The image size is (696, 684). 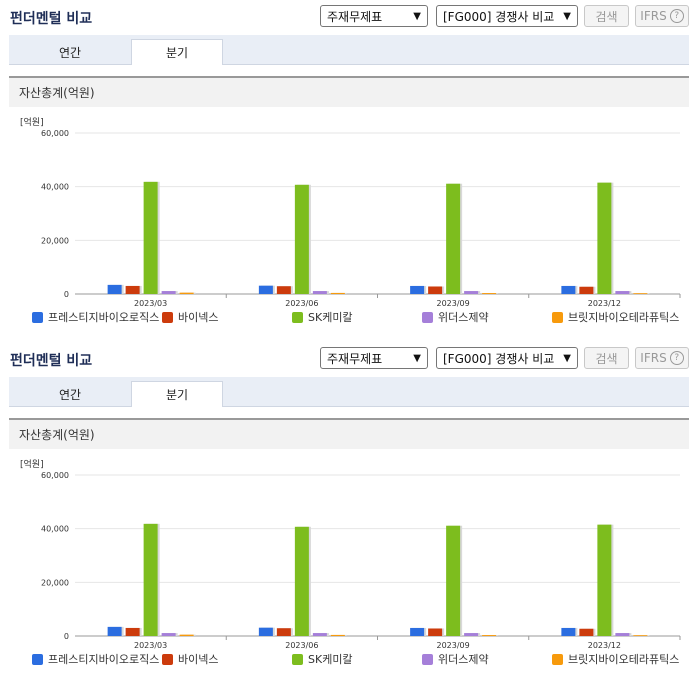 I want to click on period-tabs: 연간 분기, so click(x=349, y=392).